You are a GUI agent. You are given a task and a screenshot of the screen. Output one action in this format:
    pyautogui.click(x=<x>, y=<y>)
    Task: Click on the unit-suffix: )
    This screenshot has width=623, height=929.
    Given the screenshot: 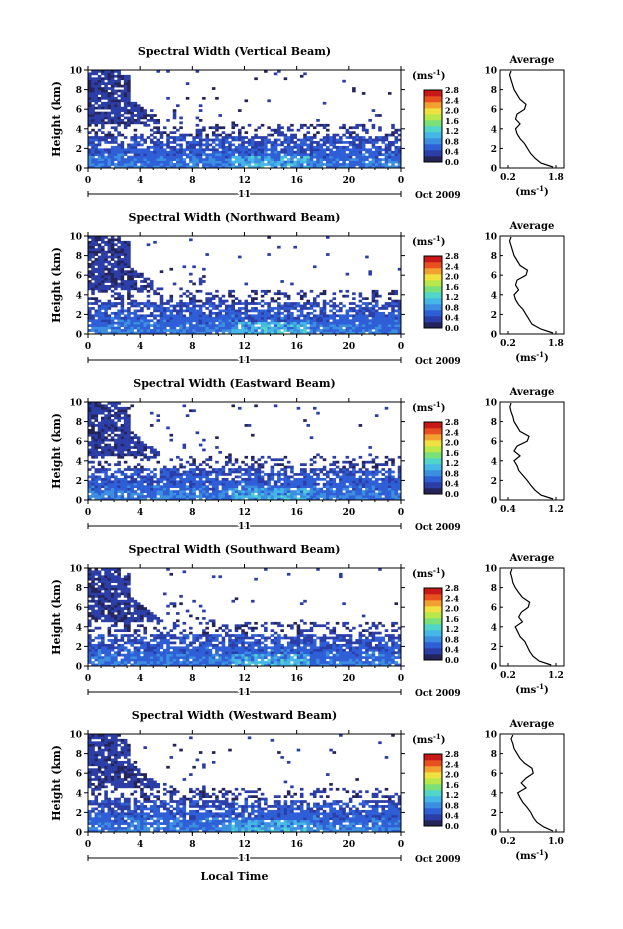 What is the action you would take?
    pyautogui.click(x=546, y=192)
    